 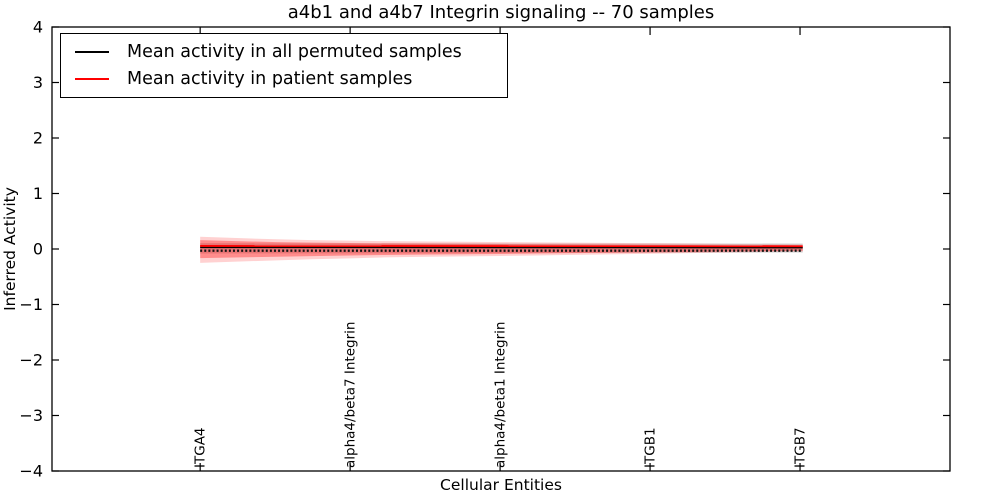 What do you see at coordinates (270, 79) in the screenshot?
I see `legend-label-patient: Mean activity in patient samples` at bounding box center [270, 79].